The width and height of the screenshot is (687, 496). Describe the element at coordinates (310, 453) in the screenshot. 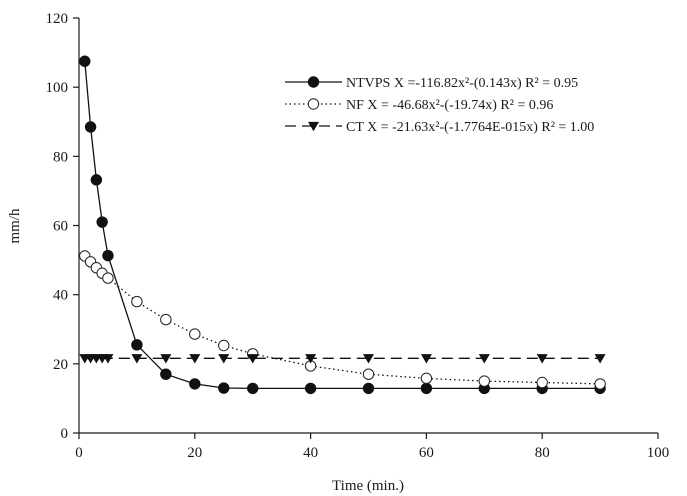

I see `x-tick-label: 40` at that location.